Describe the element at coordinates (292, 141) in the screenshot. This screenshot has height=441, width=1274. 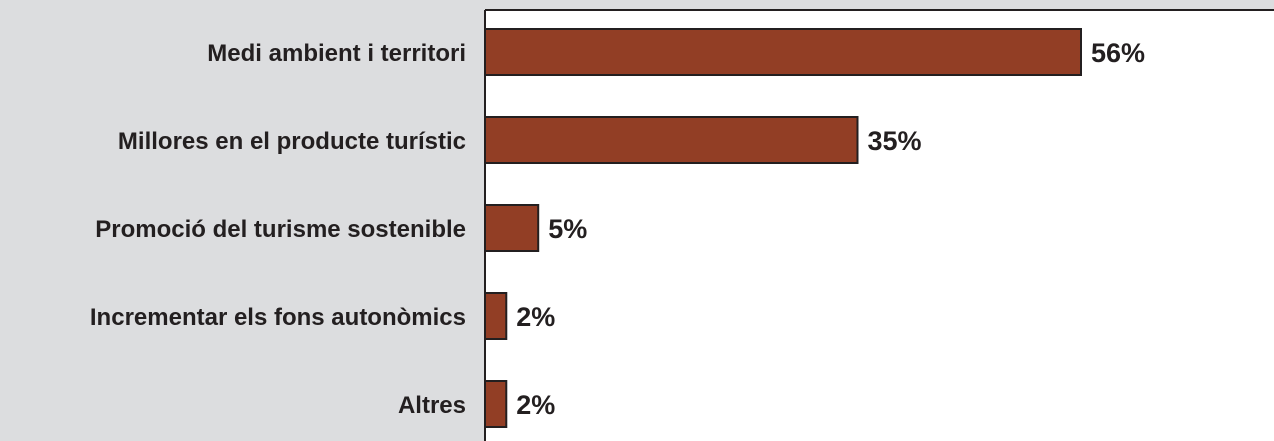
I see `category-label: Millores en el producte turístic` at that location.